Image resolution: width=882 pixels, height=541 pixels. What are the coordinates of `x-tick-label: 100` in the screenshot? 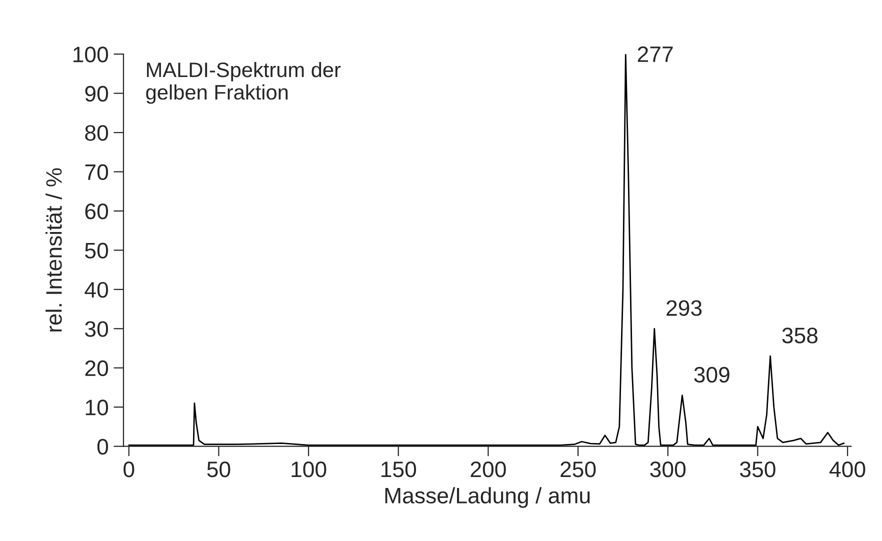 It's located at (309, 469).